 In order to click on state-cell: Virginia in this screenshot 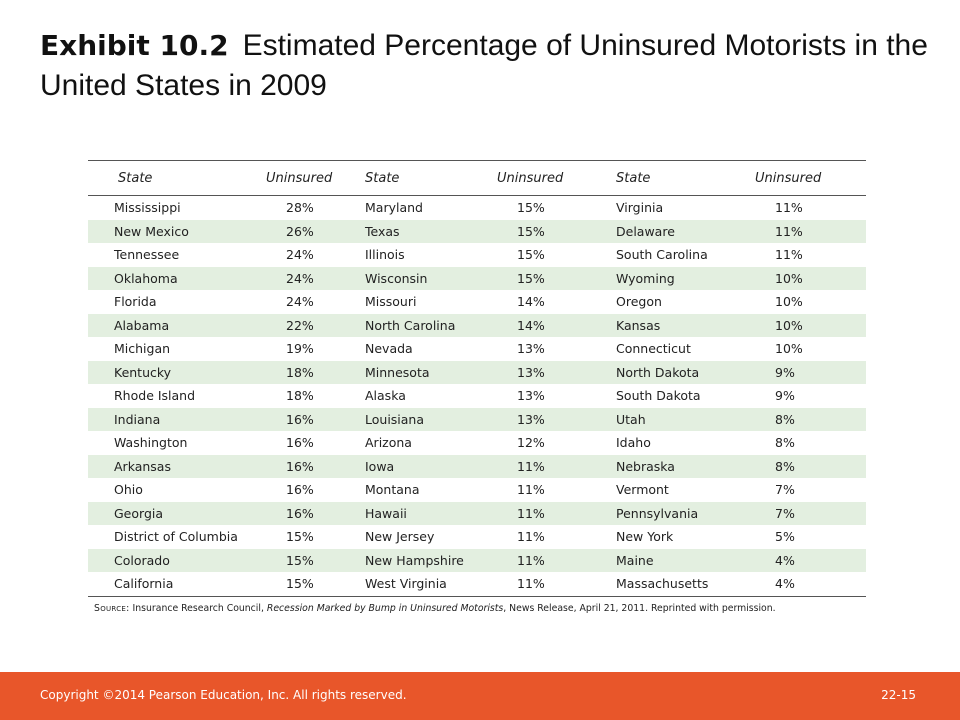, I will do `click(640, 208)`.